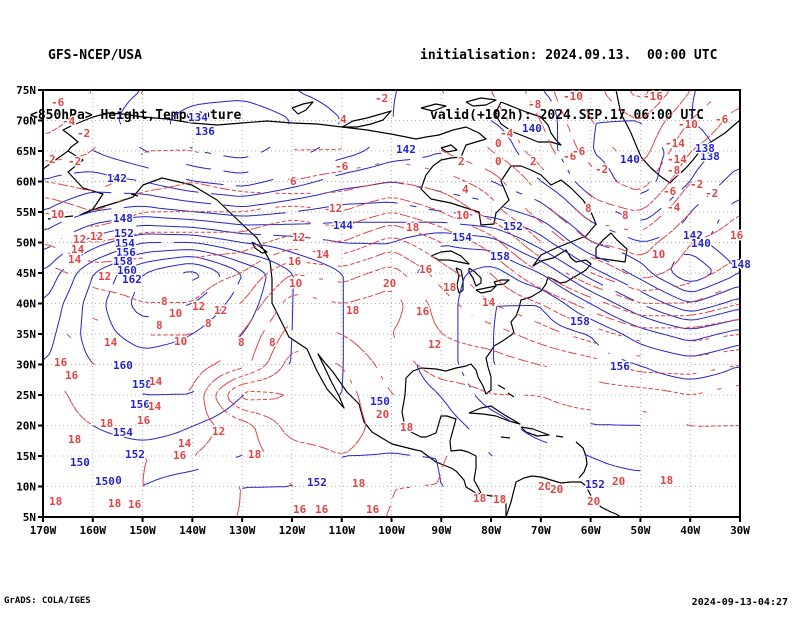 The height and width of the screenshot is (618, 800). What do you see at coordinates (132, 279) in the screenshot?
I see `height-contour-label: 162` at bounding box center [132, 279].